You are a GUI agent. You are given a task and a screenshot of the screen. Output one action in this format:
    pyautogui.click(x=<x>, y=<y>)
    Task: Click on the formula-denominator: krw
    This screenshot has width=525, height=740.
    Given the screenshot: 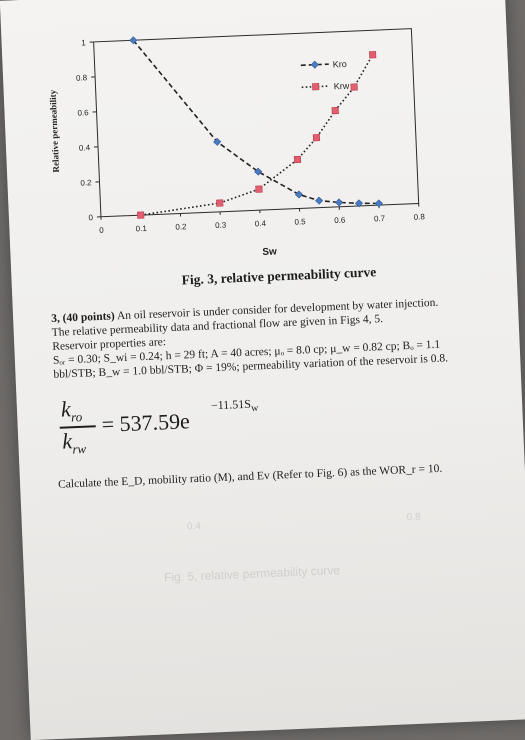 What is the action you would take?
    pyautogui.click(x=74, y=443)
    